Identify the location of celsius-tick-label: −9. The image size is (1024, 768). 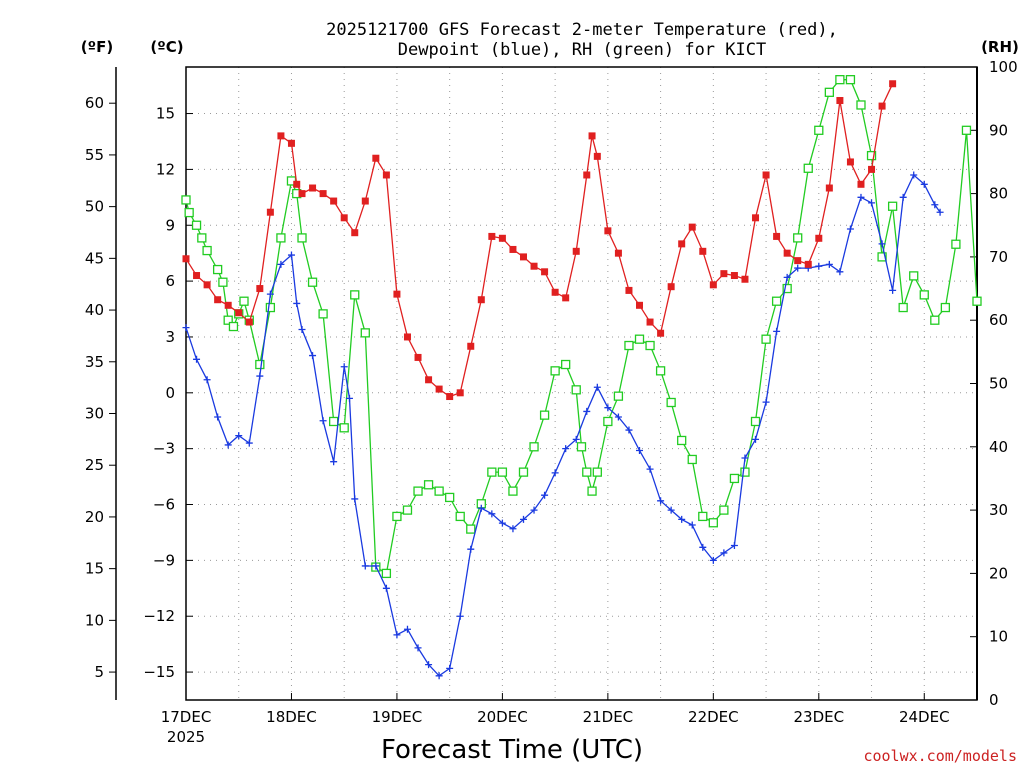
(164, 560).